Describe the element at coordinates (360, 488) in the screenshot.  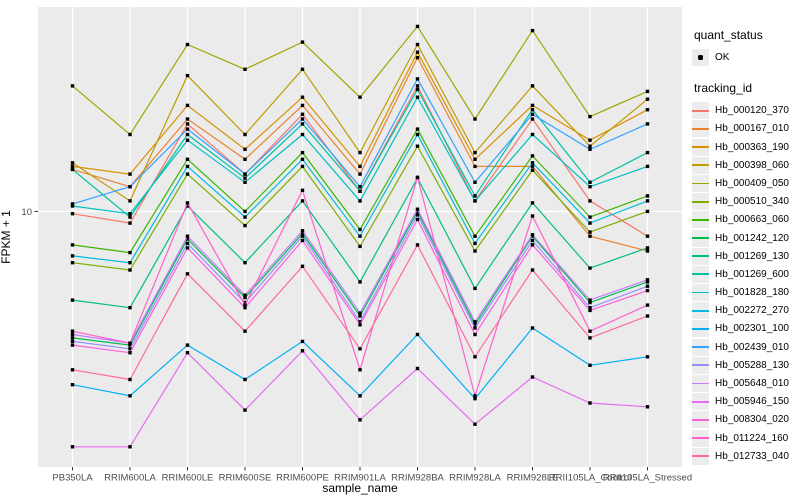
I see `x-axis-title: sample_name` at that location.